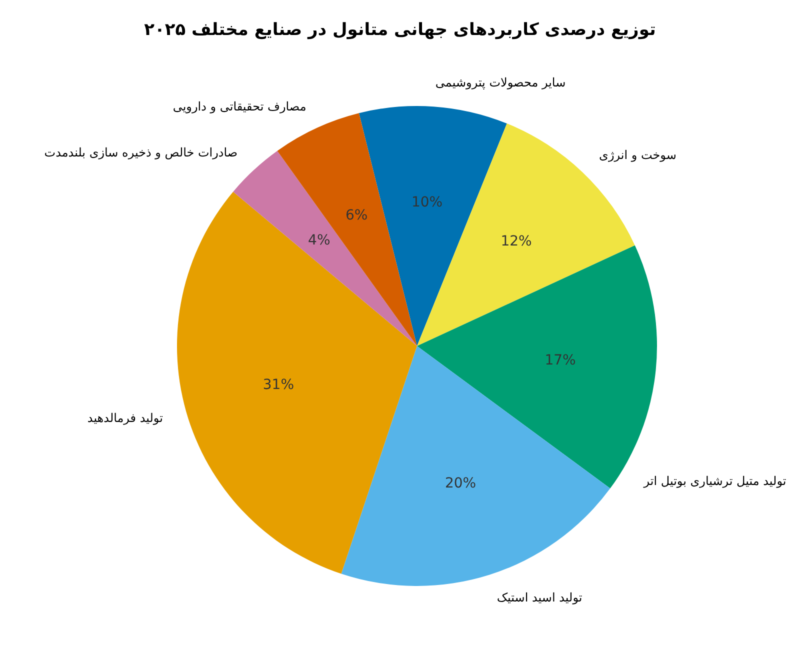 The image size is (800, 666). Describe the element at coordinates (539, 597) in the screenshot. I see `slice-label: تولید اسید استیک` at that location.